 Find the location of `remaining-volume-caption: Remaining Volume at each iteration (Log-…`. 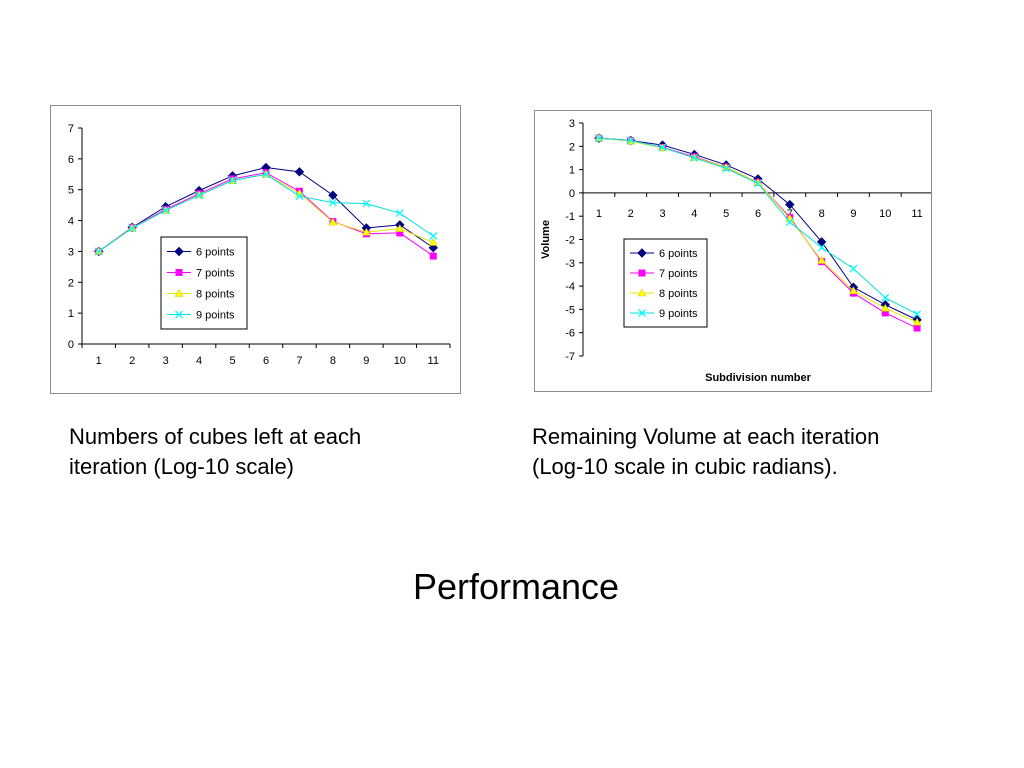

remaining-volume-caption: Remaining Volume at each iteration (Log-… is located at coordinates (752, 452).